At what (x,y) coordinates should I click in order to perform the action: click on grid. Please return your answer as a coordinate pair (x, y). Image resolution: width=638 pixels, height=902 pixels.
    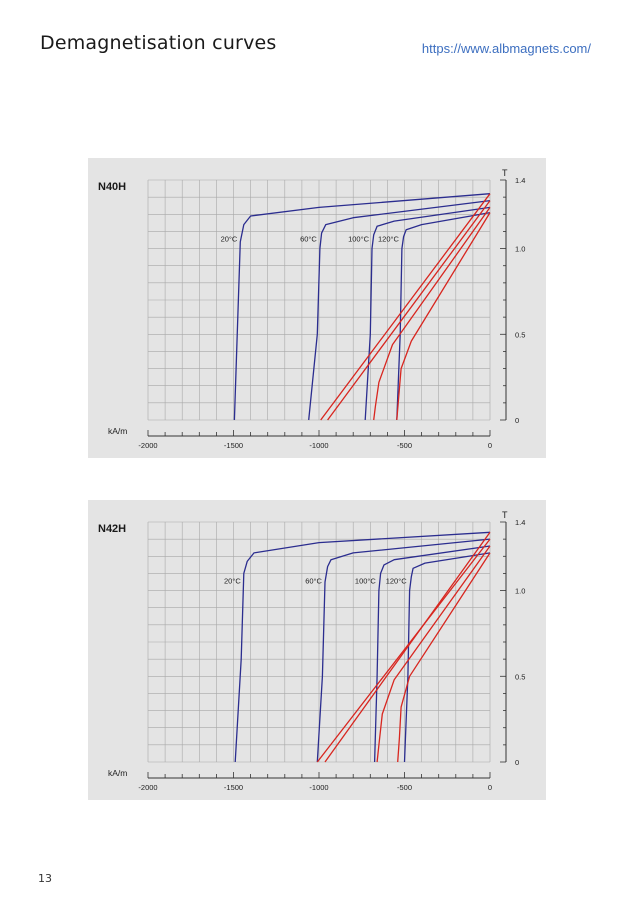
    Looking at the image, I should click on (319, 300).